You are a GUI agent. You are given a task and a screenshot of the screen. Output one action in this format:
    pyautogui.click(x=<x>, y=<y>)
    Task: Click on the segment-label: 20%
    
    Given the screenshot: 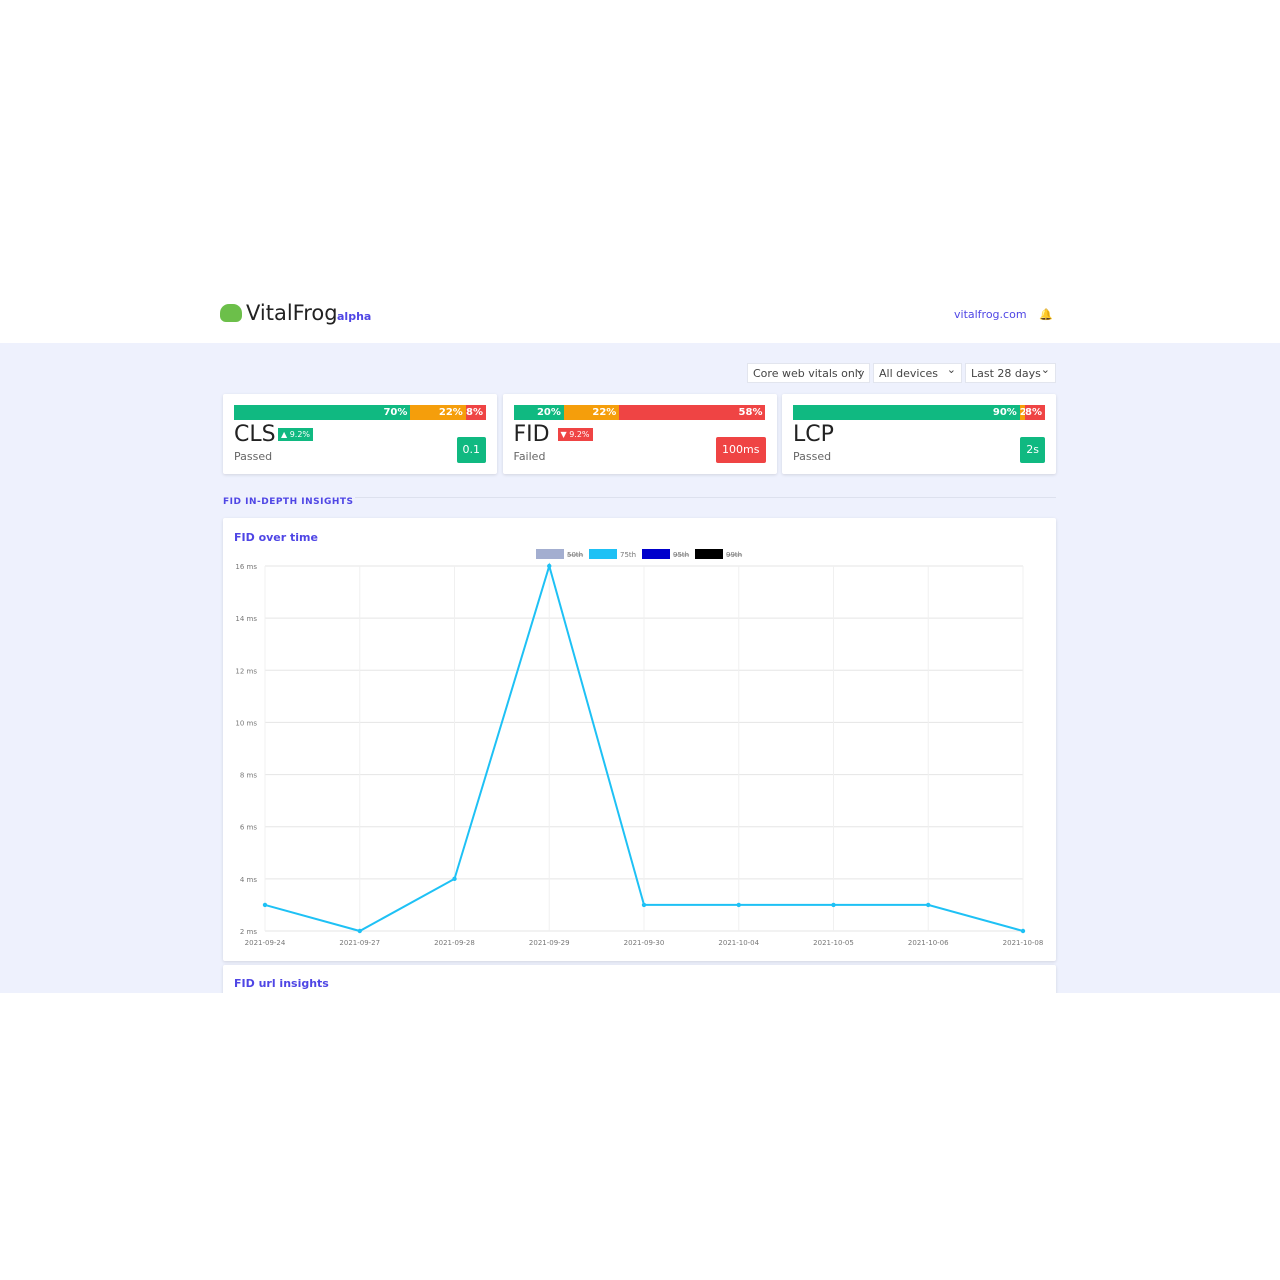 What is the action you would take?
    pyautogui.click(x=548, y=412)
    